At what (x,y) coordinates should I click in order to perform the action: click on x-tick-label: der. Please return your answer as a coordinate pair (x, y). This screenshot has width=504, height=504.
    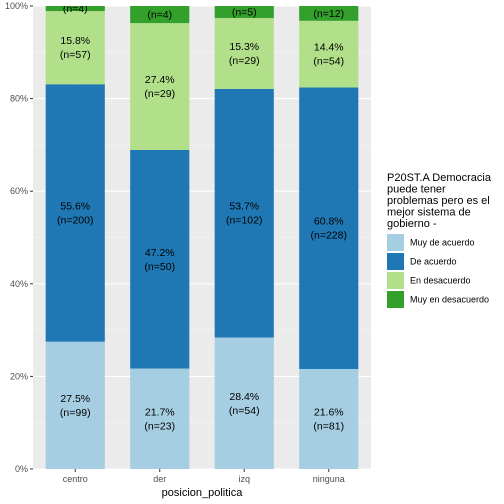
    Looking at the image, I should click on (159, 479).